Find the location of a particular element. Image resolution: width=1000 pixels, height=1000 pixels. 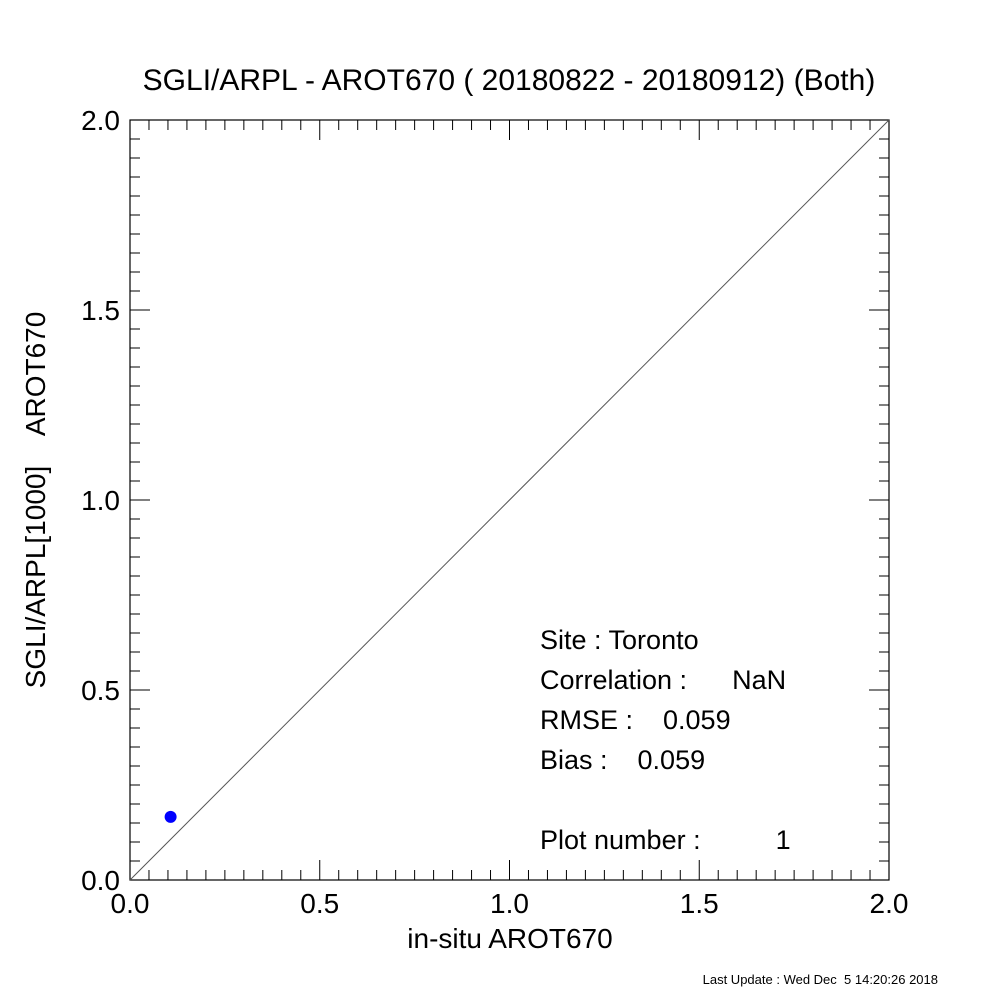

x-tick-label: 0.5 is located at coordinates (319, 903).